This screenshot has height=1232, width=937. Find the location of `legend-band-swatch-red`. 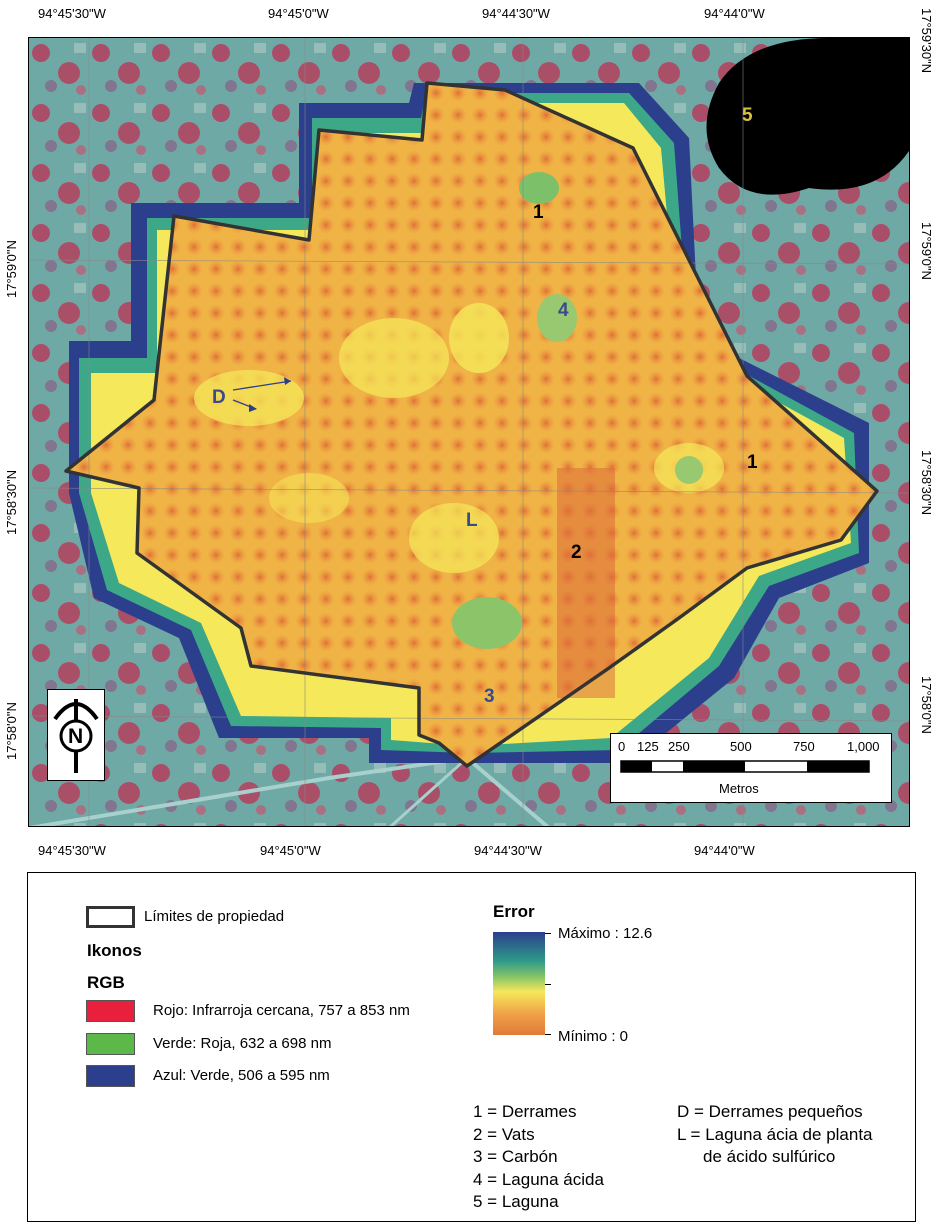

legend-band-swatch-red is located at coordinates (110, 1011).